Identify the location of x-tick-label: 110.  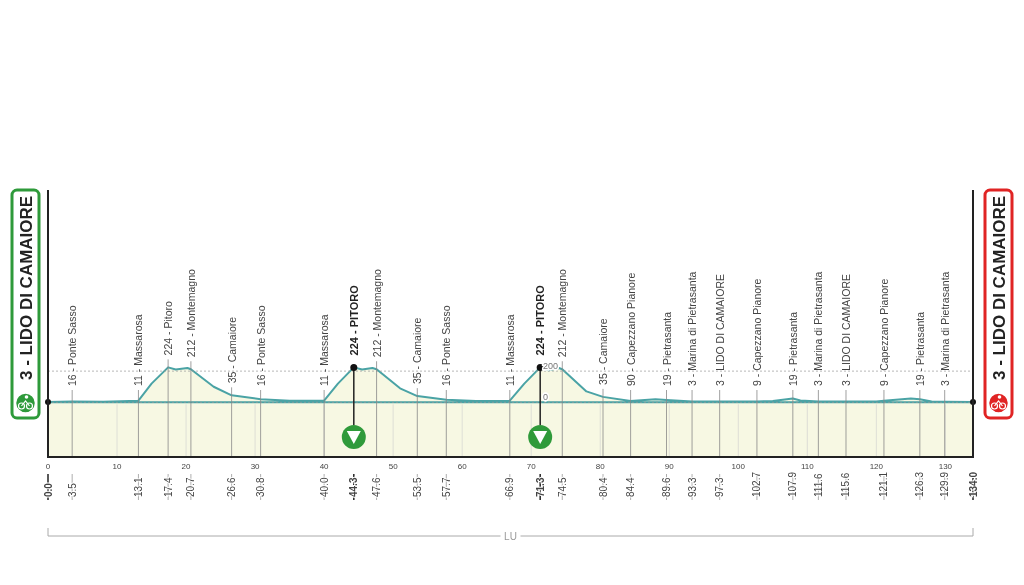
(807, 466).